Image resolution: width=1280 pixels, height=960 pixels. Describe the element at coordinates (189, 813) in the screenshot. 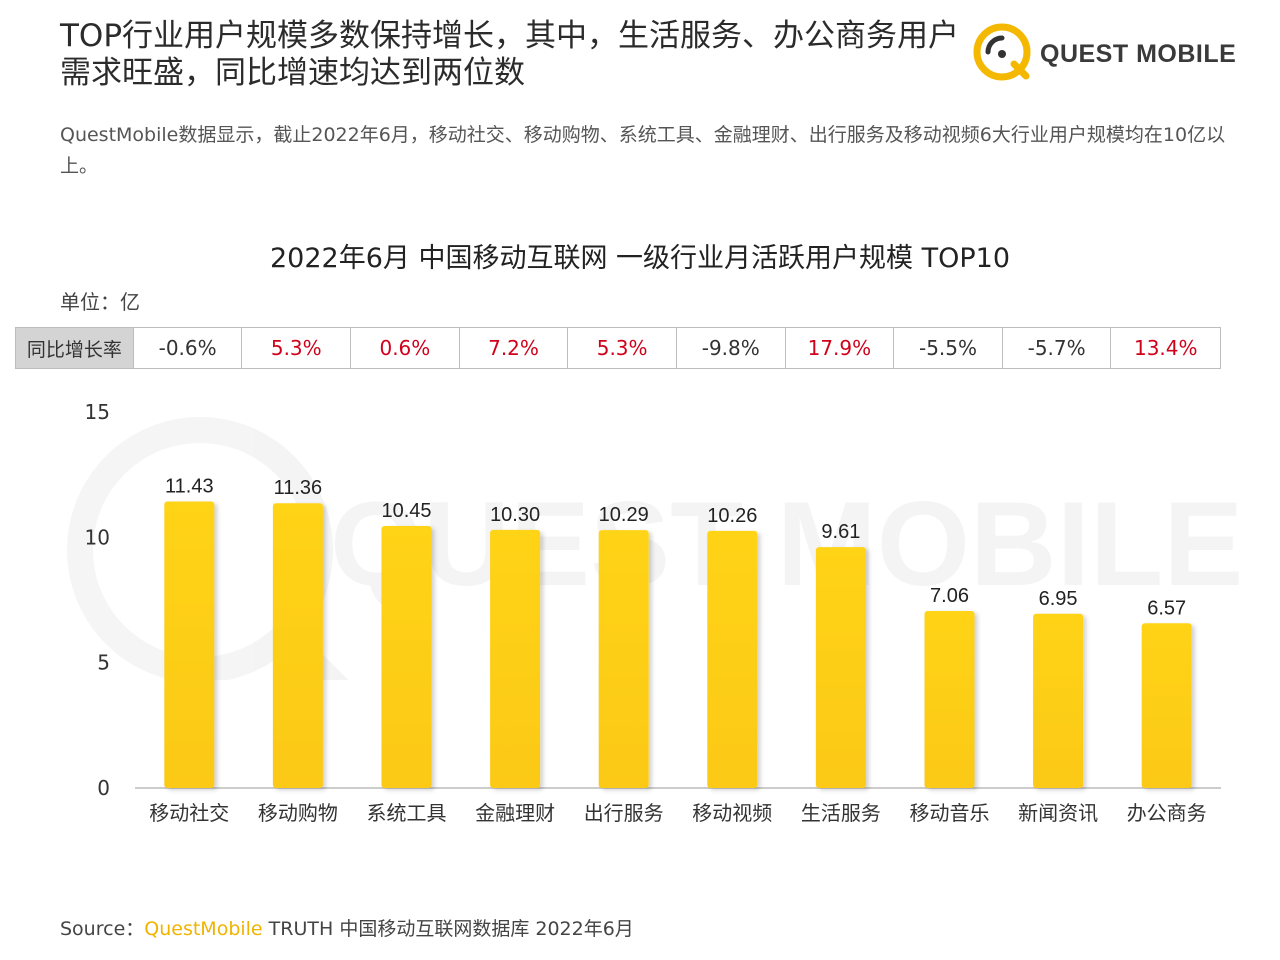

I see `x-tick-label-1: 移动社交` at that location.